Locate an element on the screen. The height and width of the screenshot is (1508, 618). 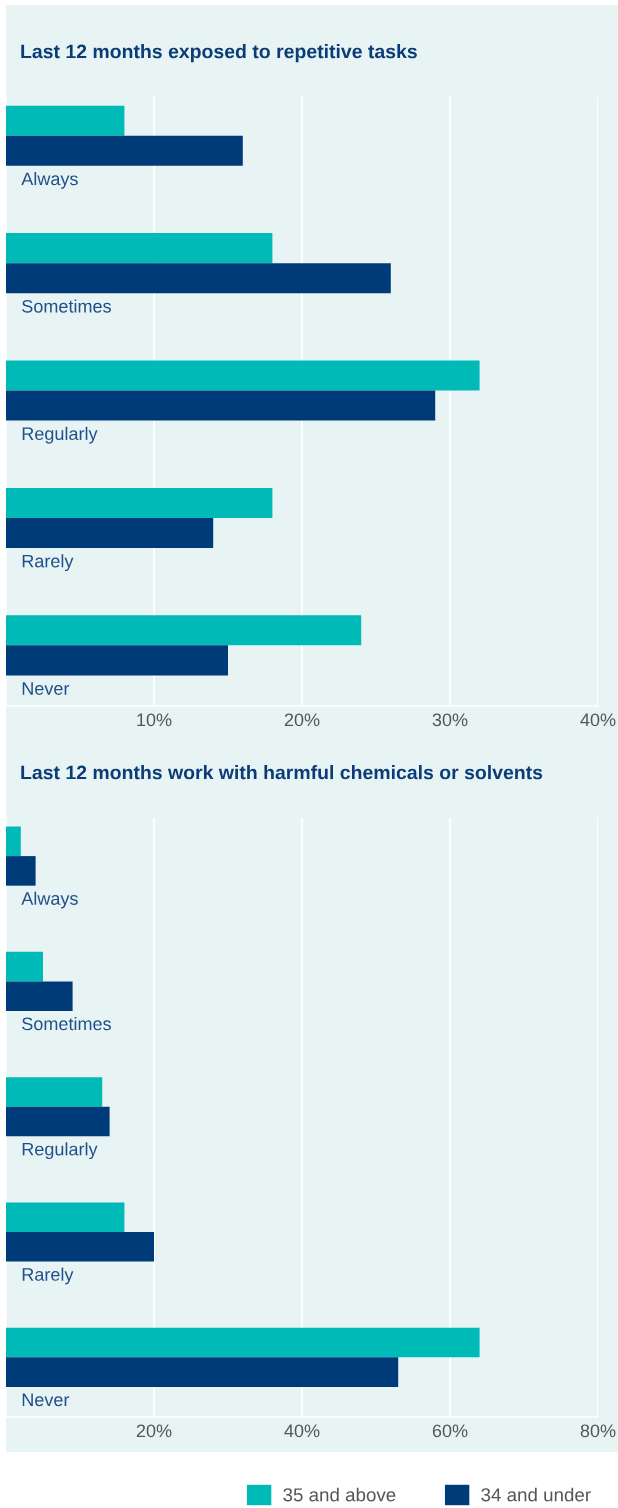
x-tick-label: 60% is located at coordinates (450, 1431).